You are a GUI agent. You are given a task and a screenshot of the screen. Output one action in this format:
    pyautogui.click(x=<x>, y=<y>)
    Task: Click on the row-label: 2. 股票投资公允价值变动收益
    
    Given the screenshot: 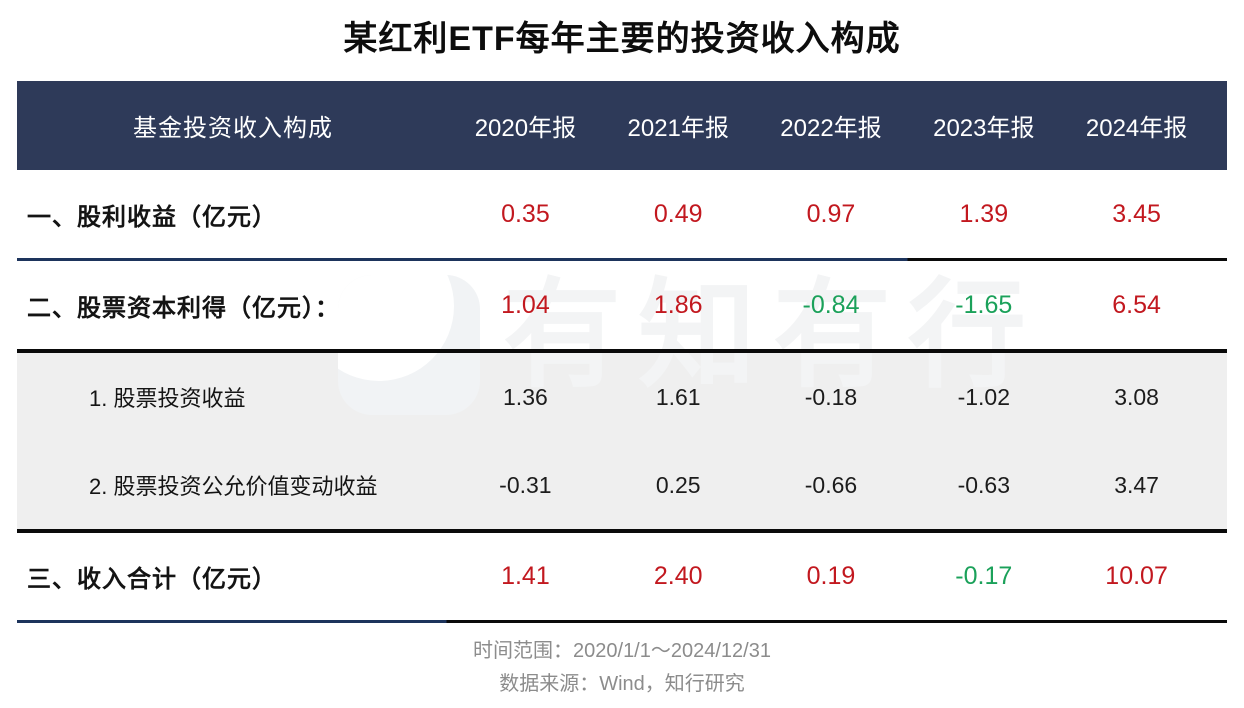 What is the action you would take?
    pyautogui.click(x=233, y=486)
    